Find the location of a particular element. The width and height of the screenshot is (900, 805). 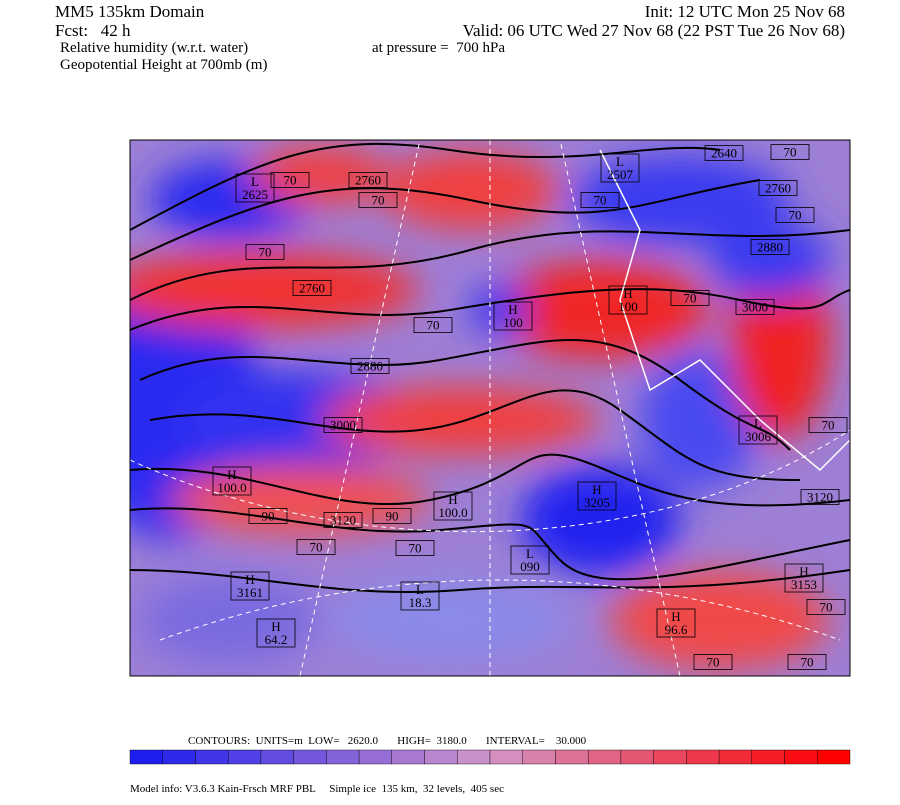

forecast: Fcst: 42 h is located at coordinates (93, 30).